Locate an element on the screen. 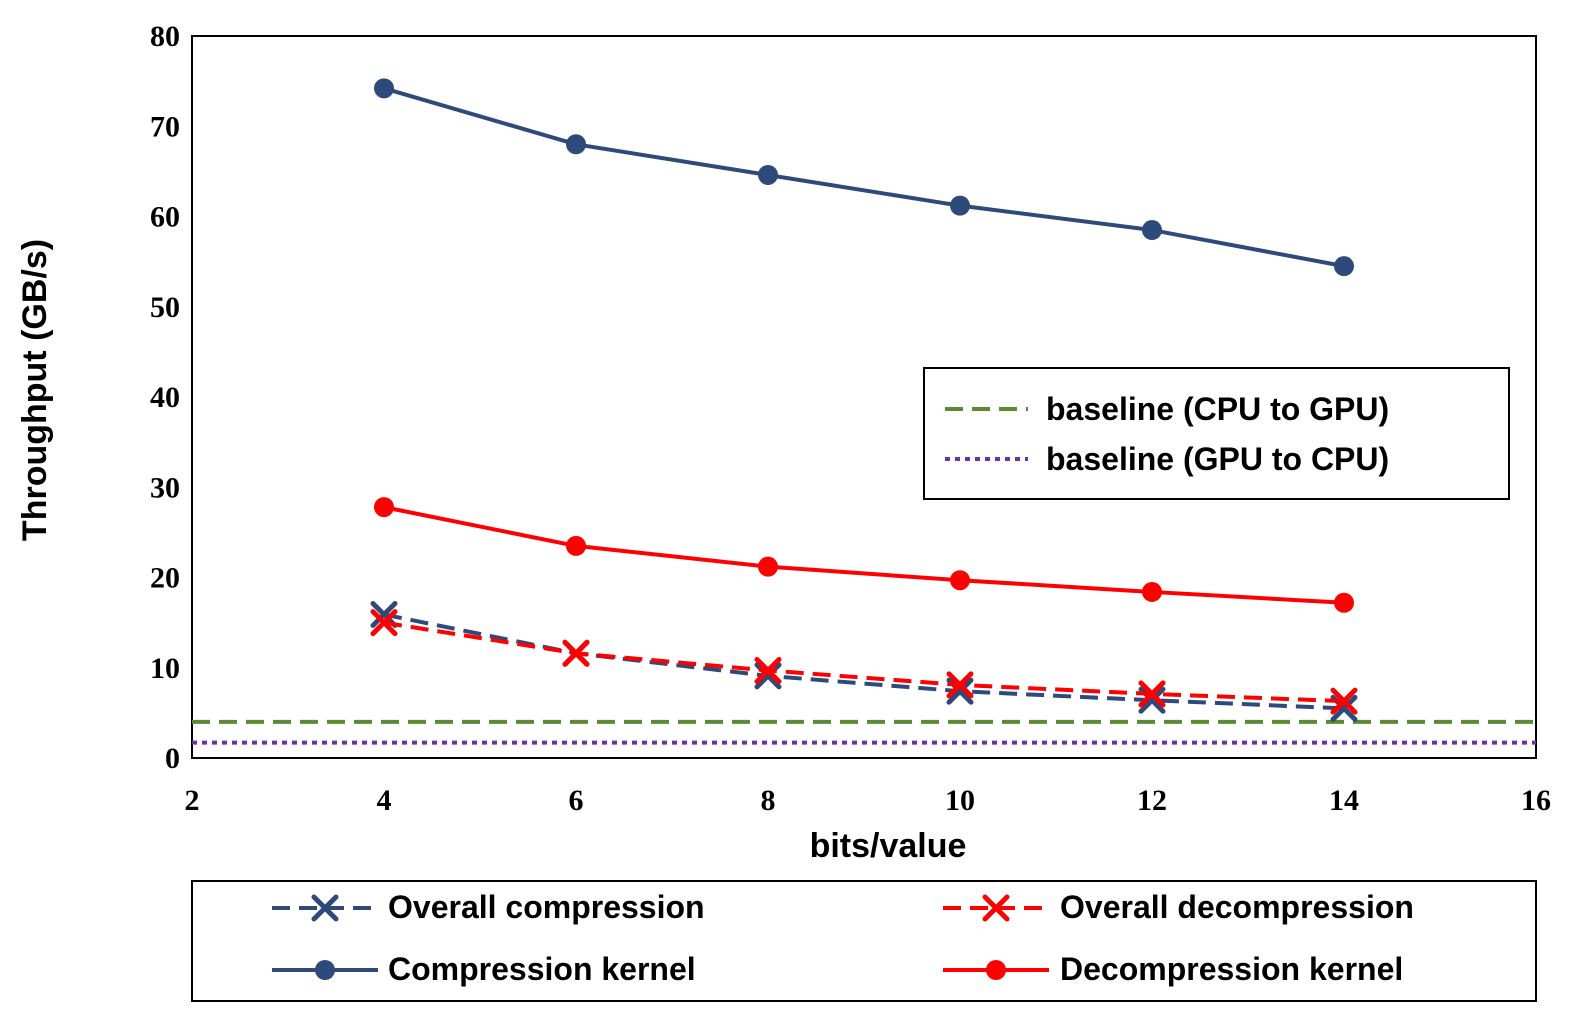 This screenshot has width=1581, height=1029. legend-swatch-decompression-kernel is located at coordinates (996, 970).